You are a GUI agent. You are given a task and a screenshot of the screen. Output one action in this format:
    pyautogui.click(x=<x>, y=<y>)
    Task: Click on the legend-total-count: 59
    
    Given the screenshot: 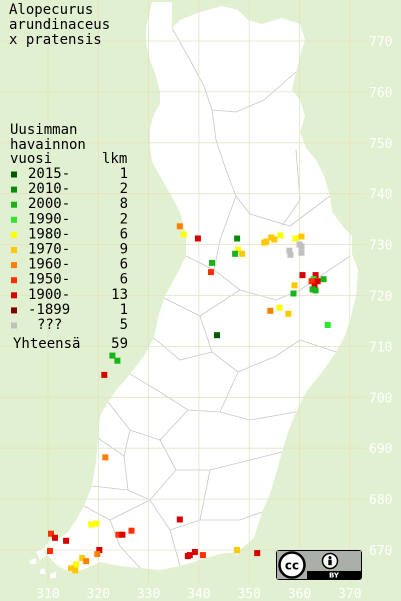 What is the action you would take?
    pyautogui.click(x=119, y=344)
    